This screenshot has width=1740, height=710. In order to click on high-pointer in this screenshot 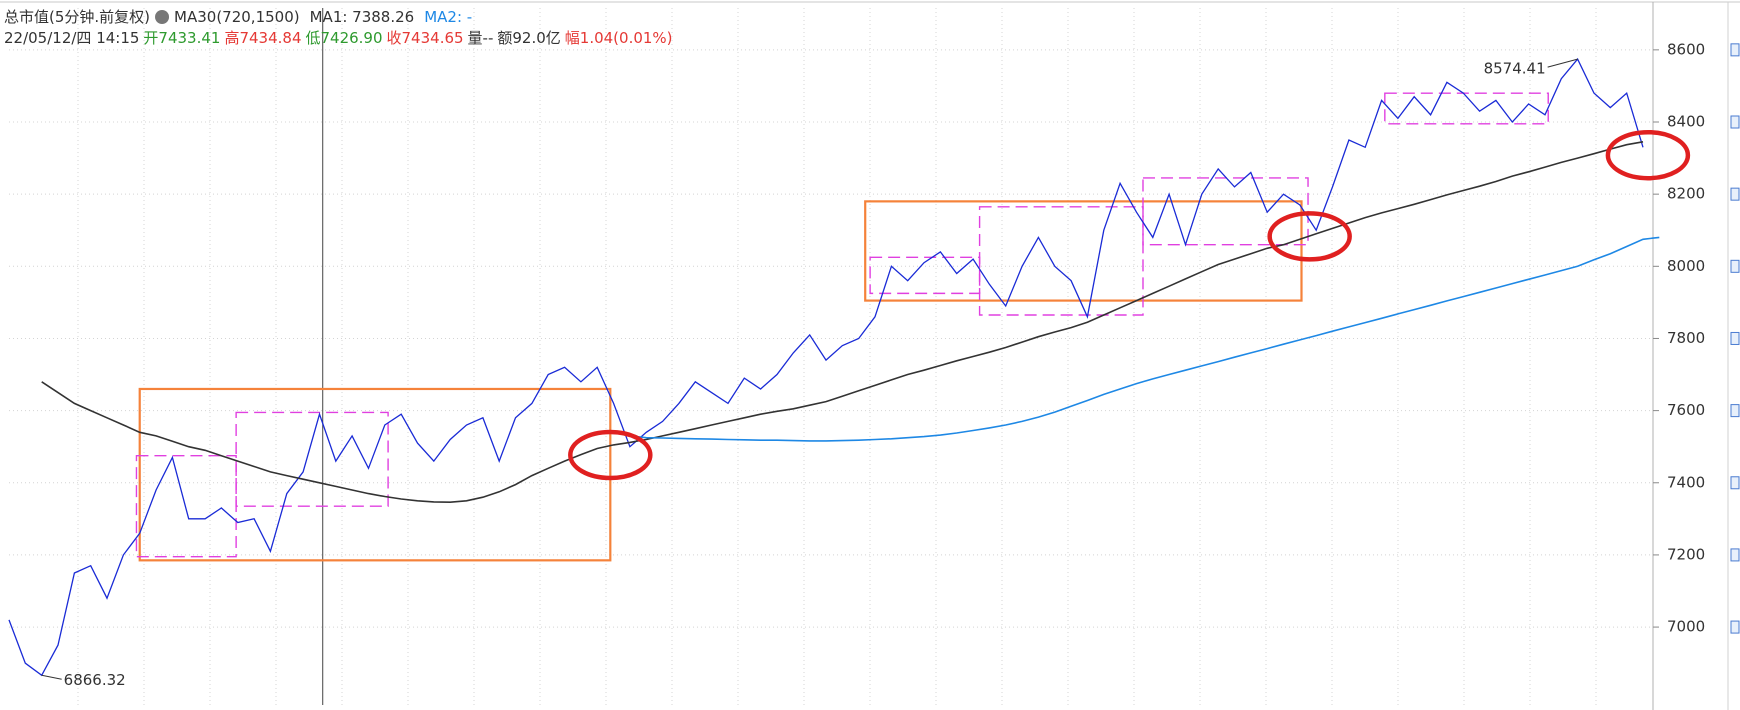, I will do `click(1562, 63)`.